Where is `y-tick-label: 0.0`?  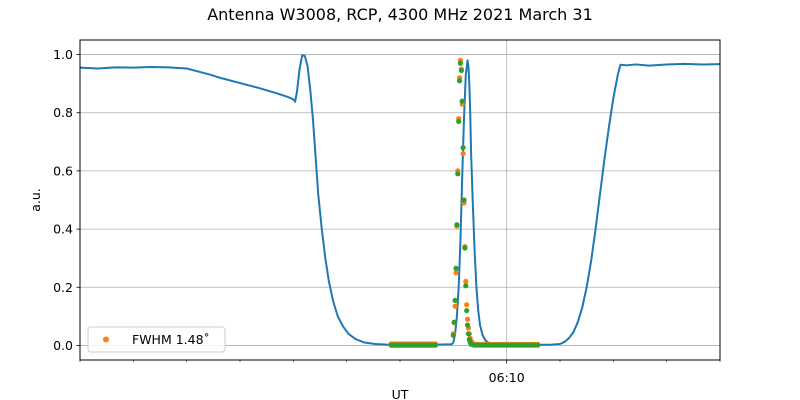
y-tick-label: 0.0 is located at coordinates (63, 345).